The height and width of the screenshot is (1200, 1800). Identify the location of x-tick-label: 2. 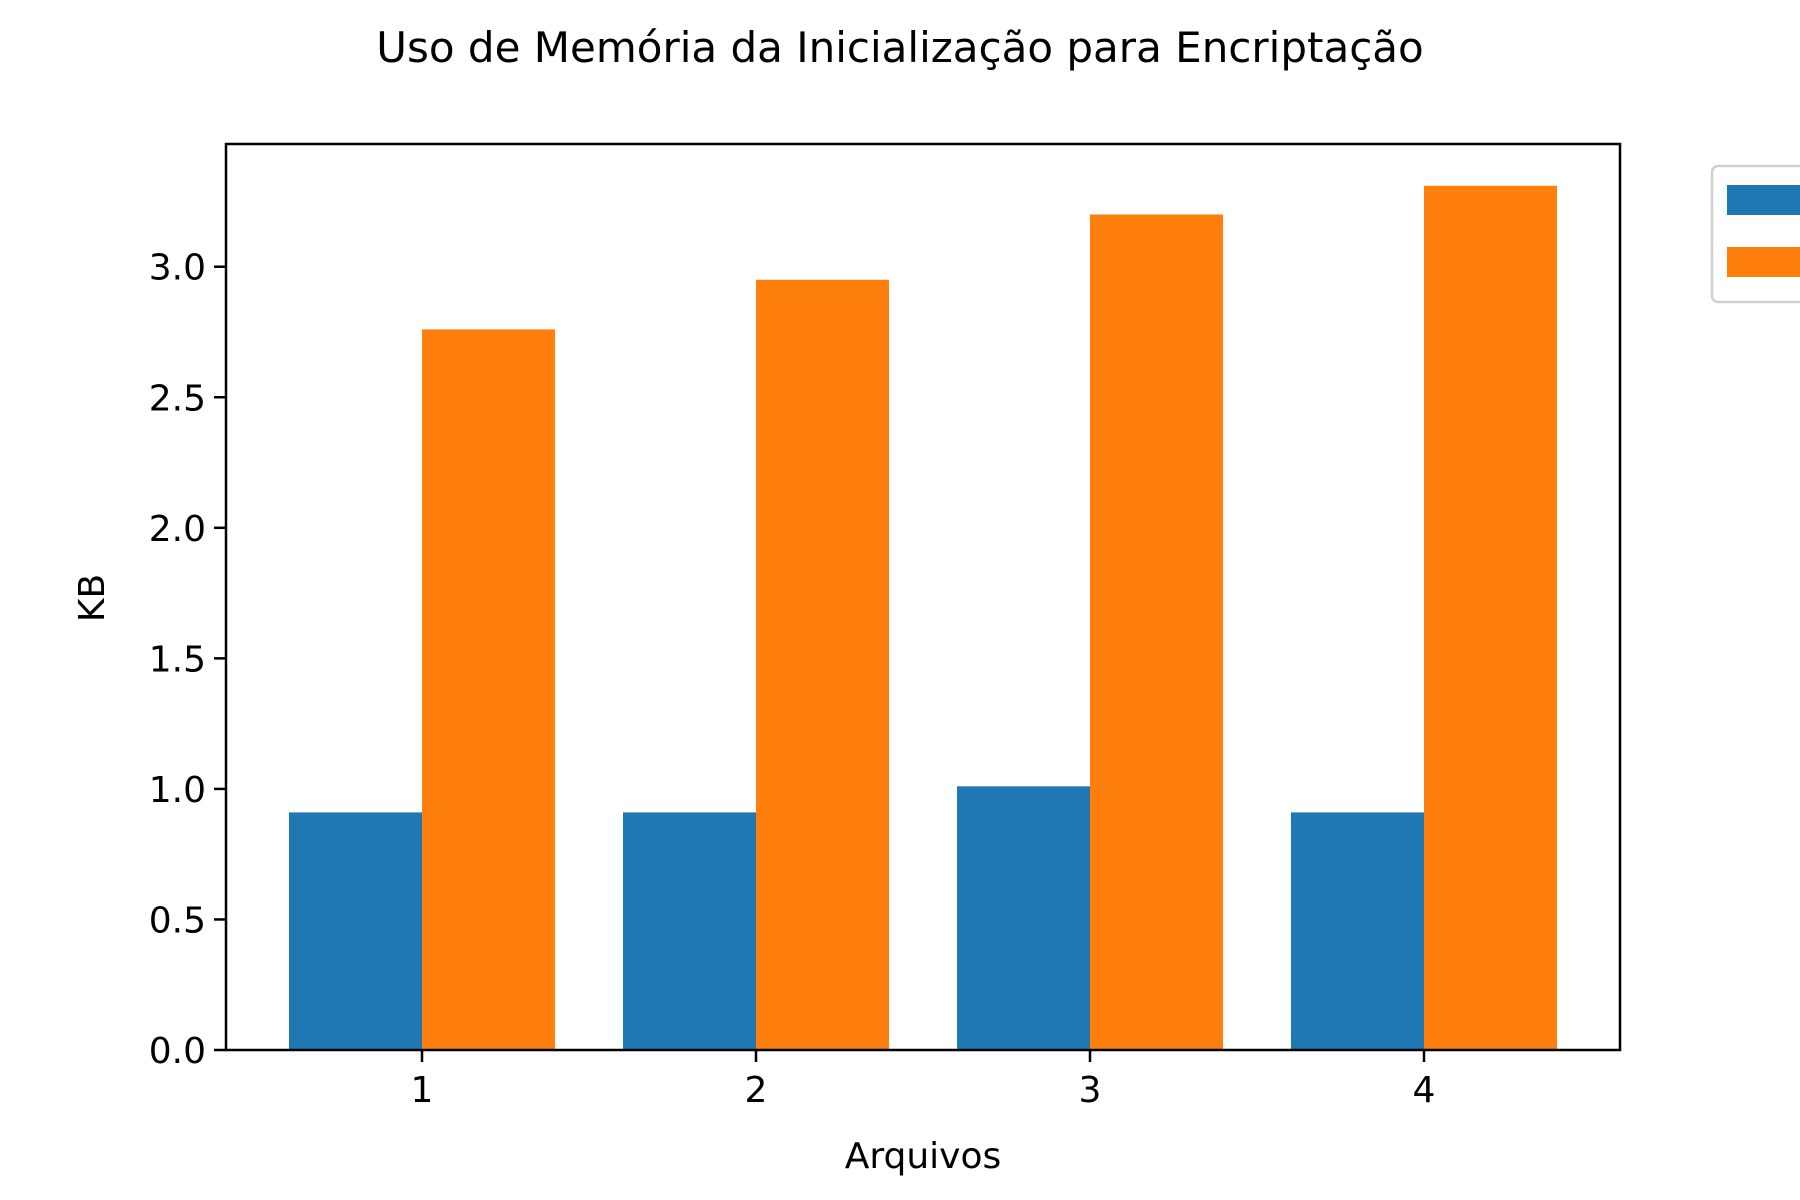
(756, 1090).